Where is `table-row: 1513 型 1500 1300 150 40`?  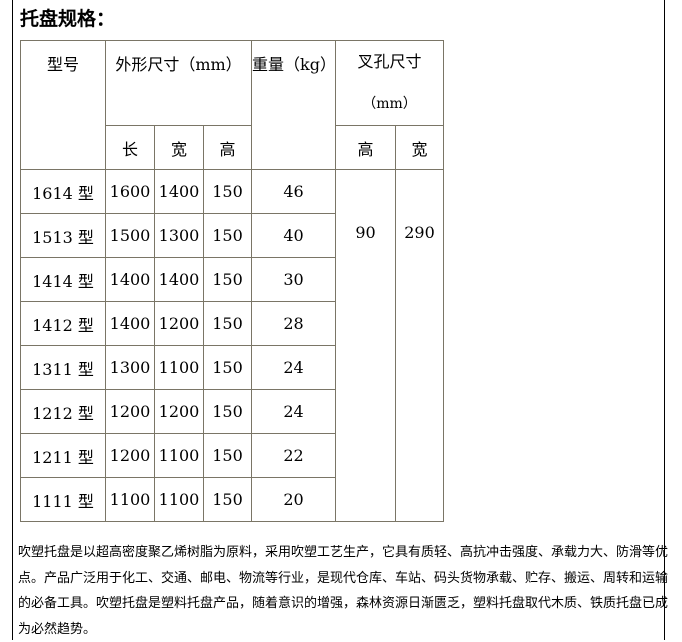 table-row: 1513 型 1500 1300 150 40 is located at coordinates (232, 235).